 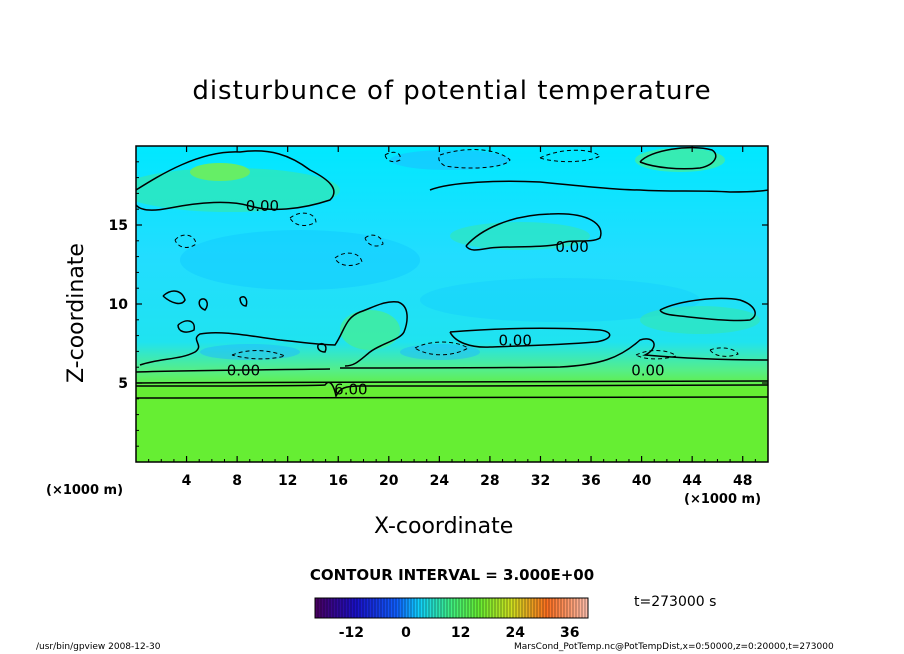 What do you see at coordinates (451, 619) in the screenshot?
I see `colorbar: -12 0 12 24 36` at bounding box center [451, 619].